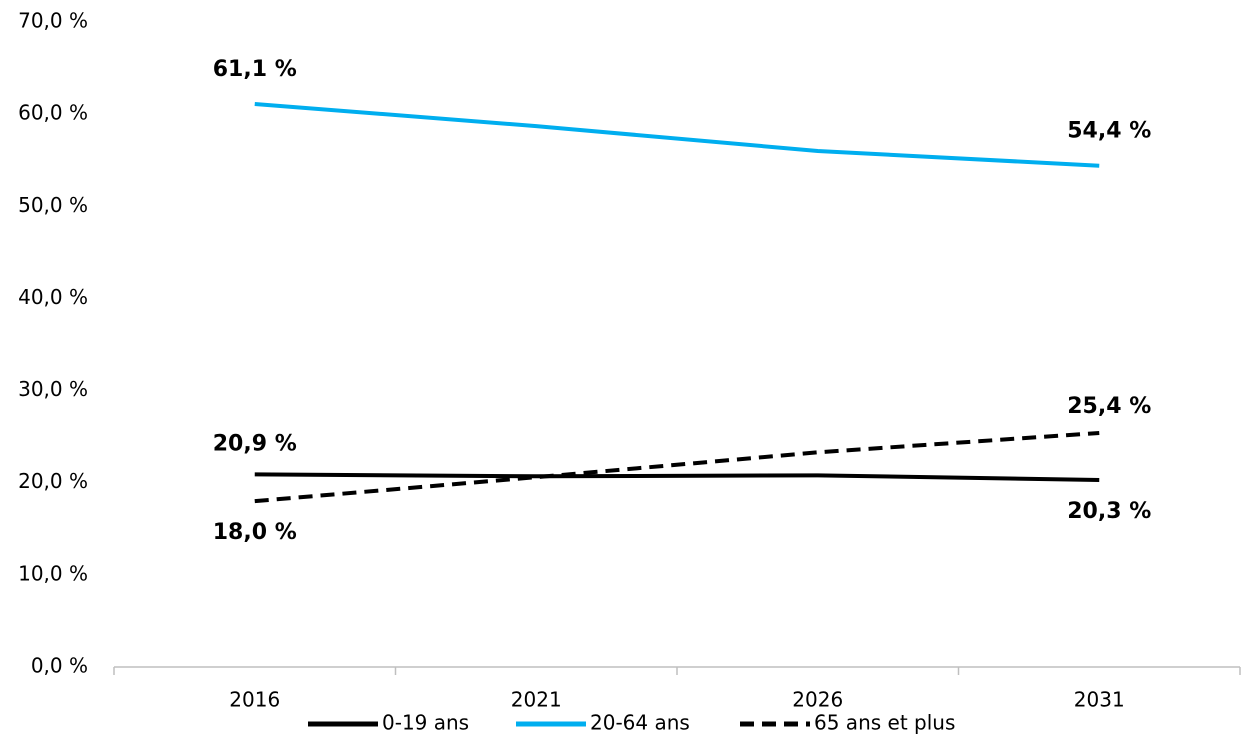  What do you see at coordinates (1099, 700) in the screenshot?
I see `x-tick-label: 2031` at bounding box center [1099, 700].